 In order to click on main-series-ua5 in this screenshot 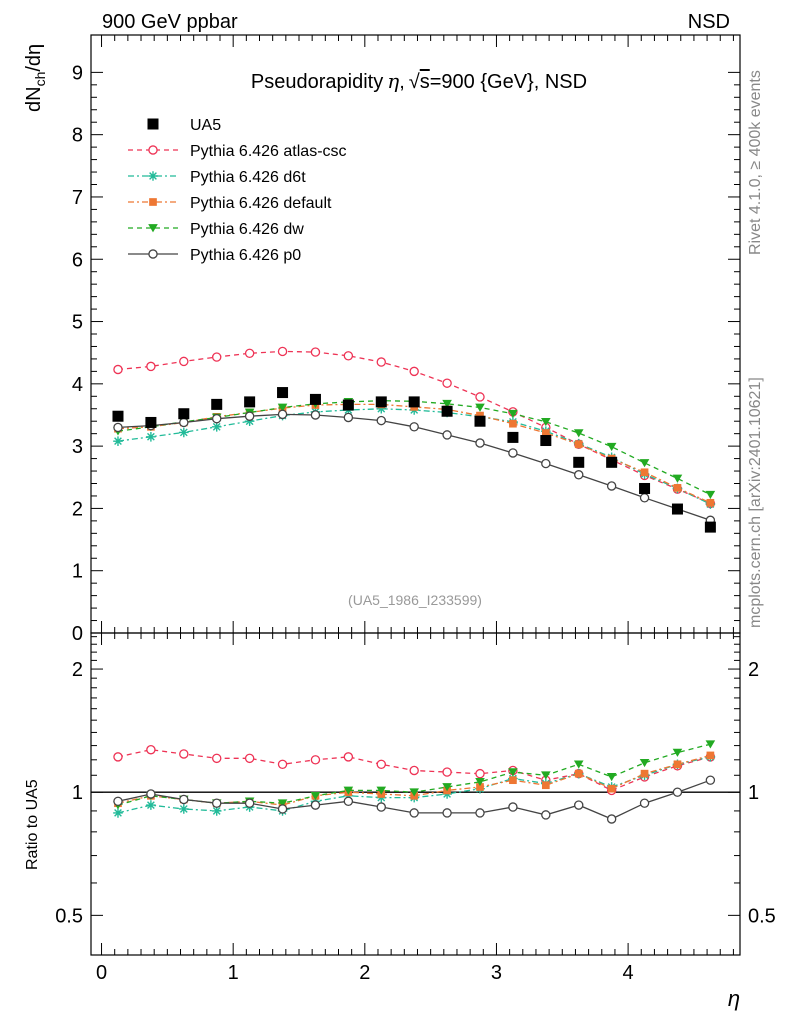, I will do `click(414, 460)`.